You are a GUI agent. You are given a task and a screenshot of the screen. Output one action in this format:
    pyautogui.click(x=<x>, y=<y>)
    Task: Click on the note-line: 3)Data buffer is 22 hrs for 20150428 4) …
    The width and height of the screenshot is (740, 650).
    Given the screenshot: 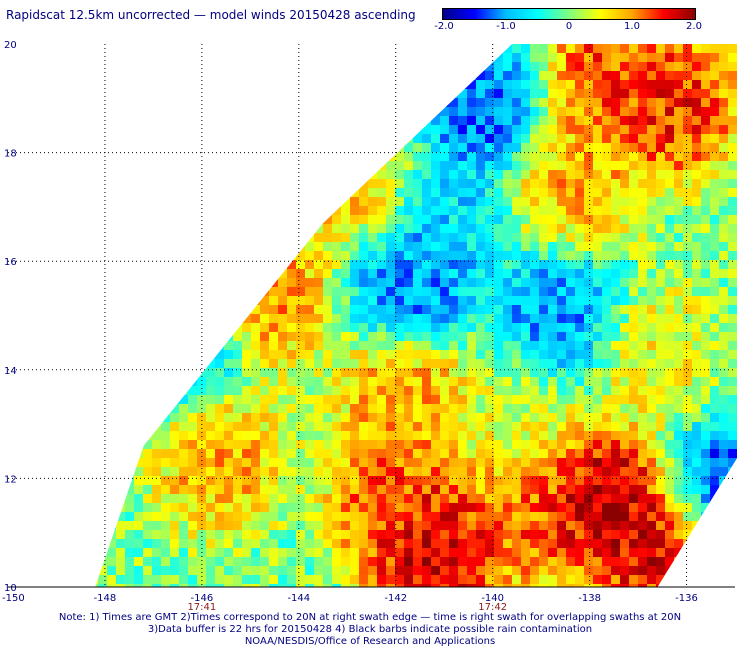 What is the action you would take?
    pyautogui.click(x=370, y=629)
    